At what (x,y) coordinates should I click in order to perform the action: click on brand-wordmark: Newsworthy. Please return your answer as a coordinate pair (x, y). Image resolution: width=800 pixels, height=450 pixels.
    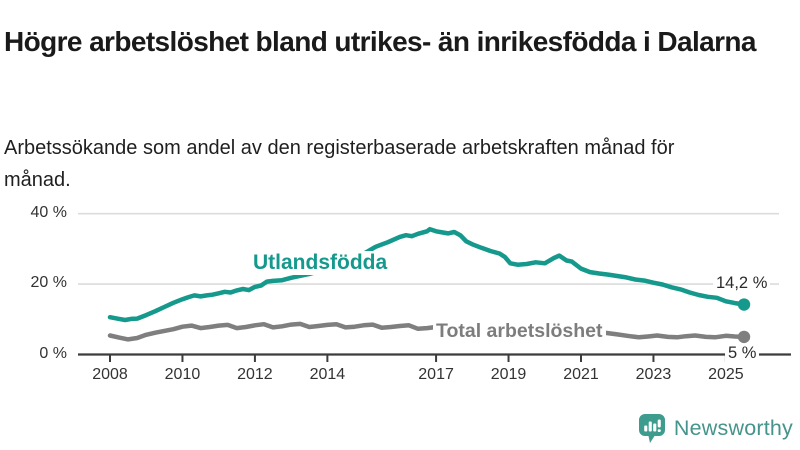
    Looking at the image, I should click on (733, 428).